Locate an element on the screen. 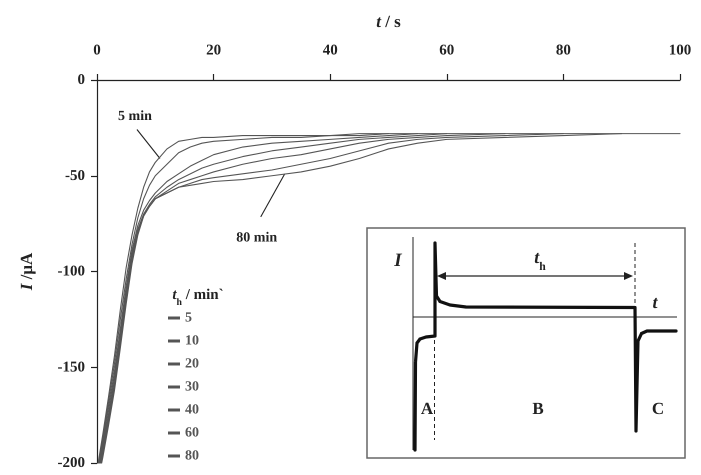 Image resolution: width=701 pixels, height=475 pixels. annotation: 80 min is located at coordinates (257, 238).